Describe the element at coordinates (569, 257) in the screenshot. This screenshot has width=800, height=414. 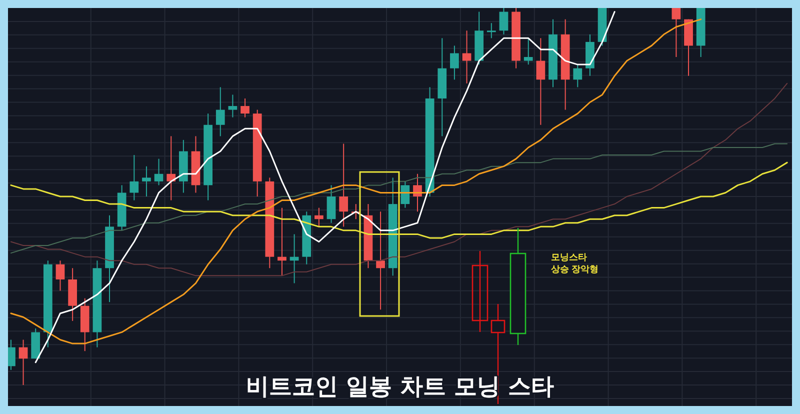
I see `annotation: 모닝스타` at that location.